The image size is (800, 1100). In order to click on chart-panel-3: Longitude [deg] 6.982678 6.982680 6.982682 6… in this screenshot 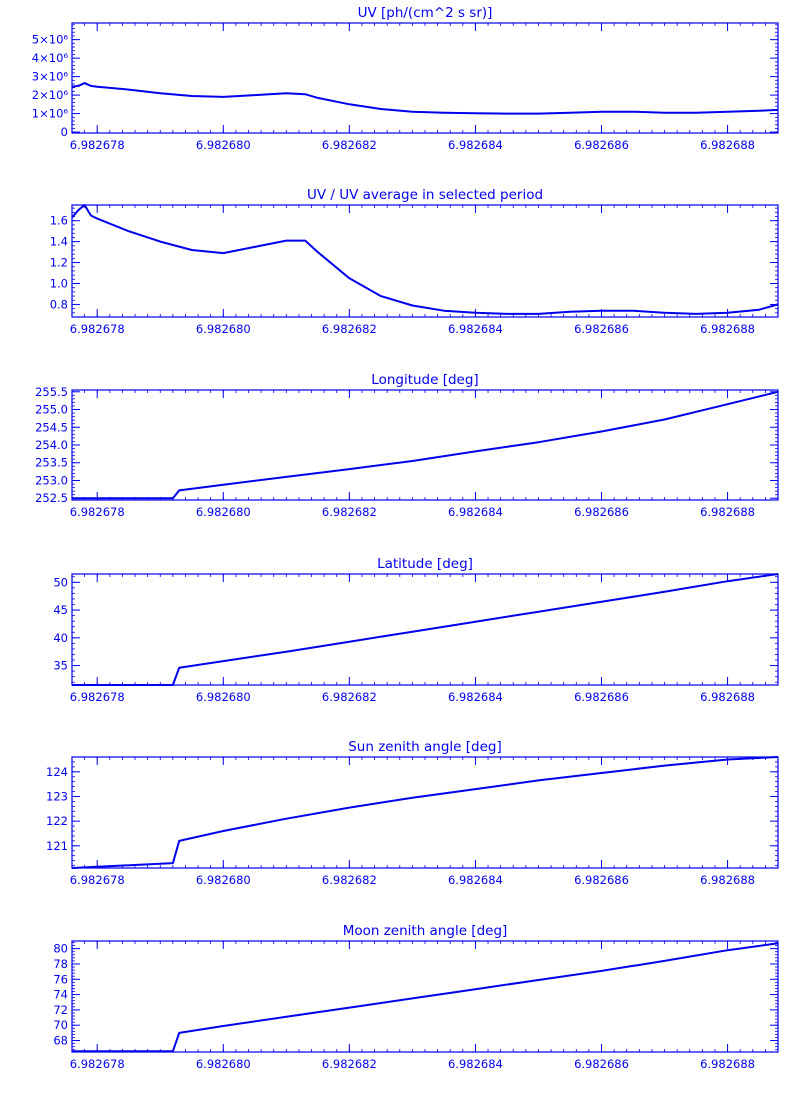, I will do `click(407, 445)`.